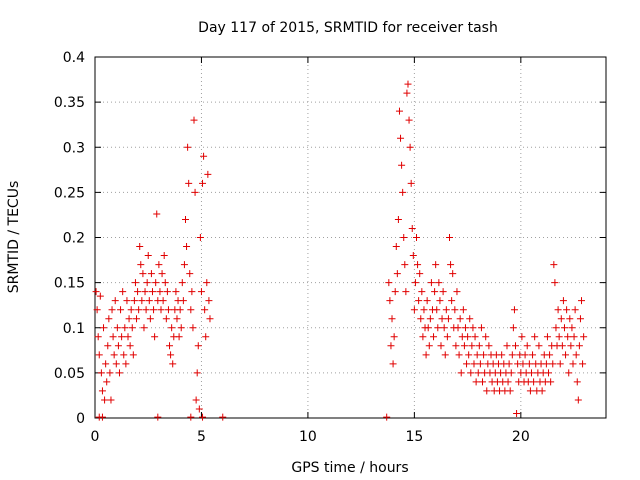 The height and width of the screenshot is (480, 640). I want to click on x-tick-label: 10, so click(308, 437).